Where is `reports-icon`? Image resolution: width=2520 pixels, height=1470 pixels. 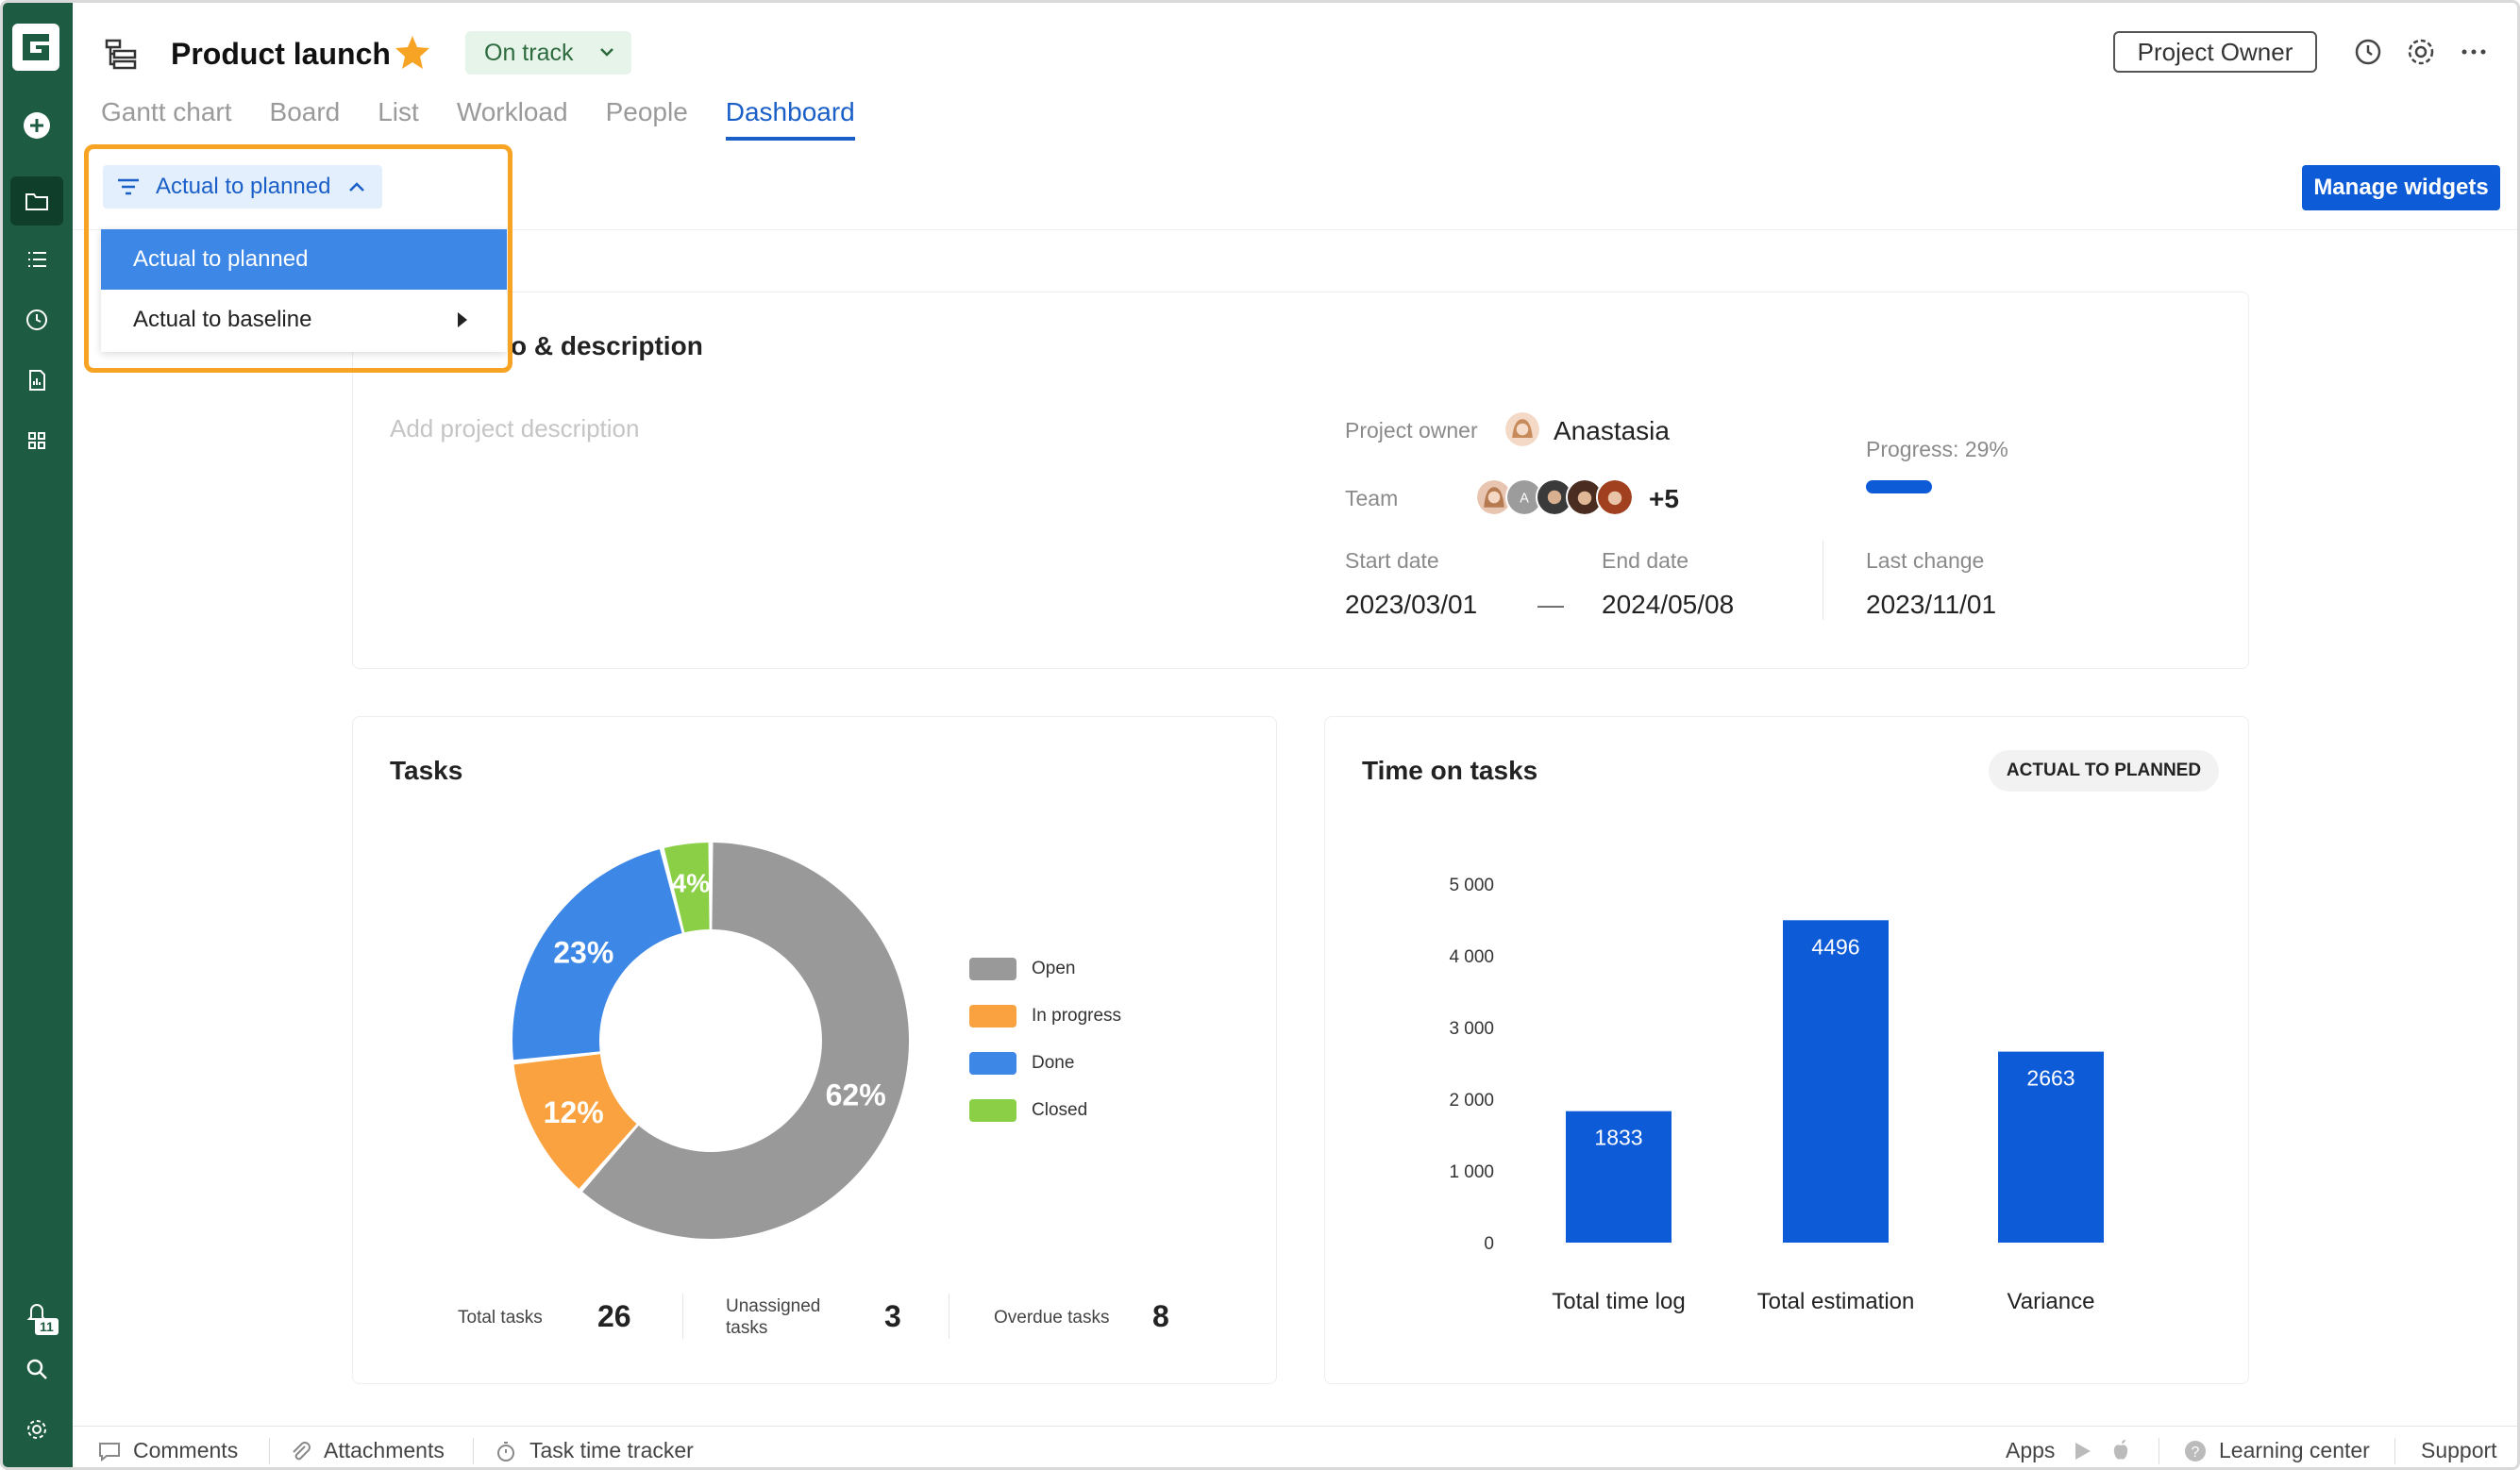
reports-icon is located at coordinates (36, 380).